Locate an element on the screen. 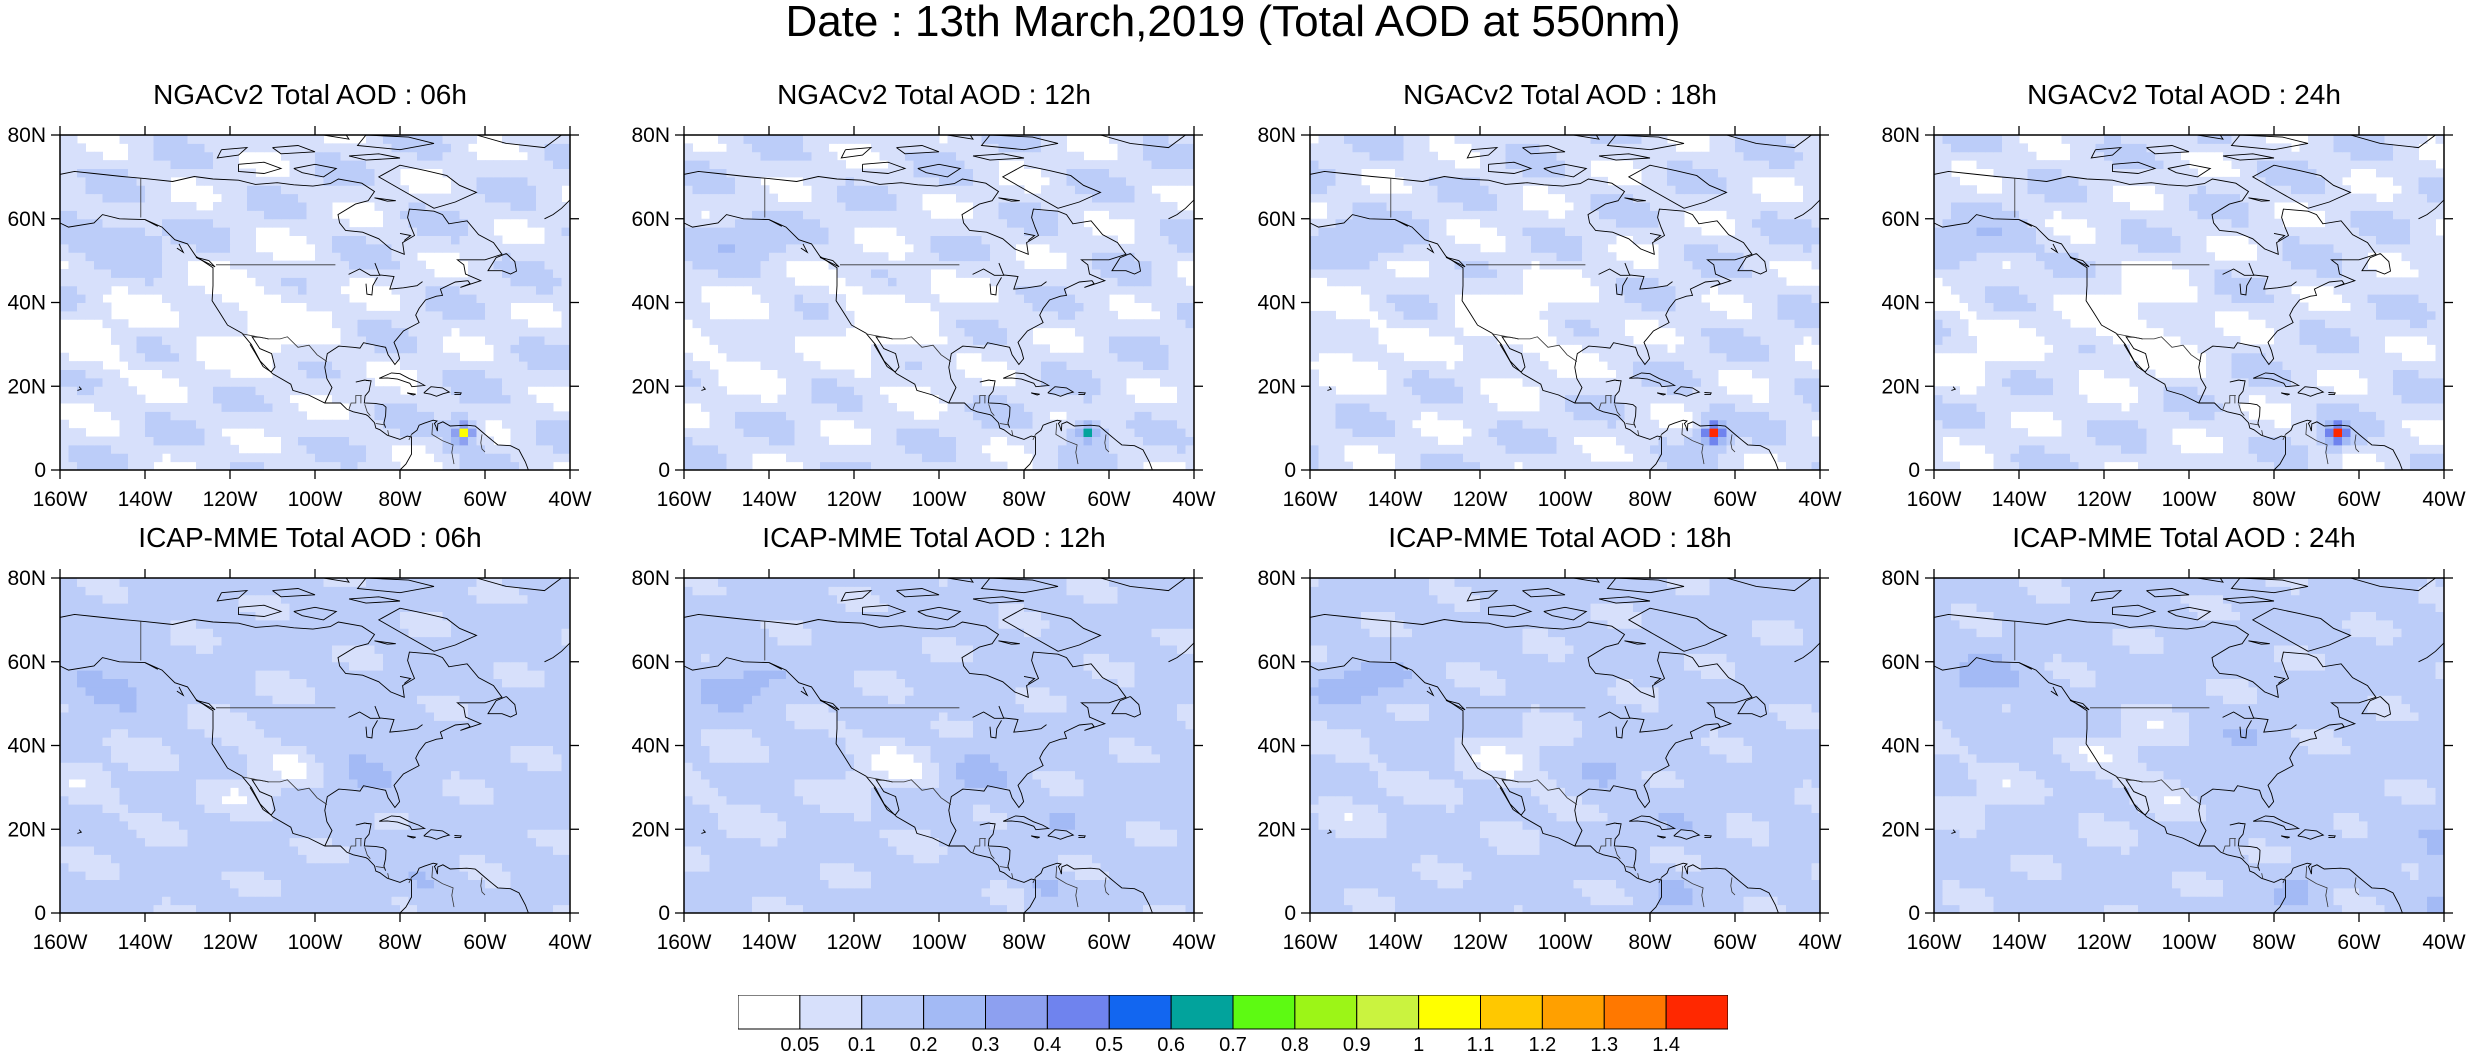 The image size is (2466, 1056). panel-title: NGACv2 Total AOD : 12h is located at coordinates (934, 94).